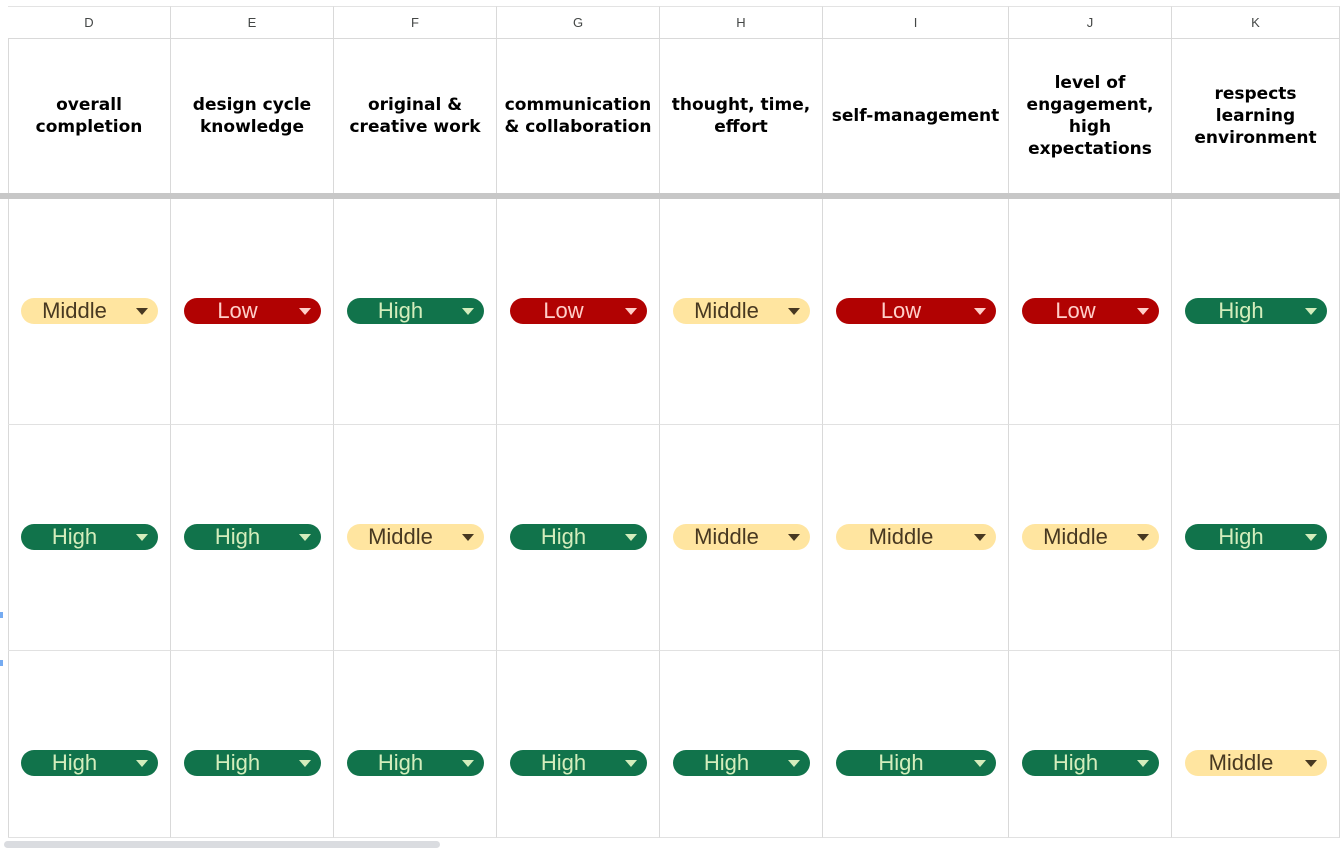 The height and width of the screenshot is (848, 1340). What do you see at coordinates (916, 22) in the screenshot?
I see `column-letter-i: I` at bounding box center [916, 22].